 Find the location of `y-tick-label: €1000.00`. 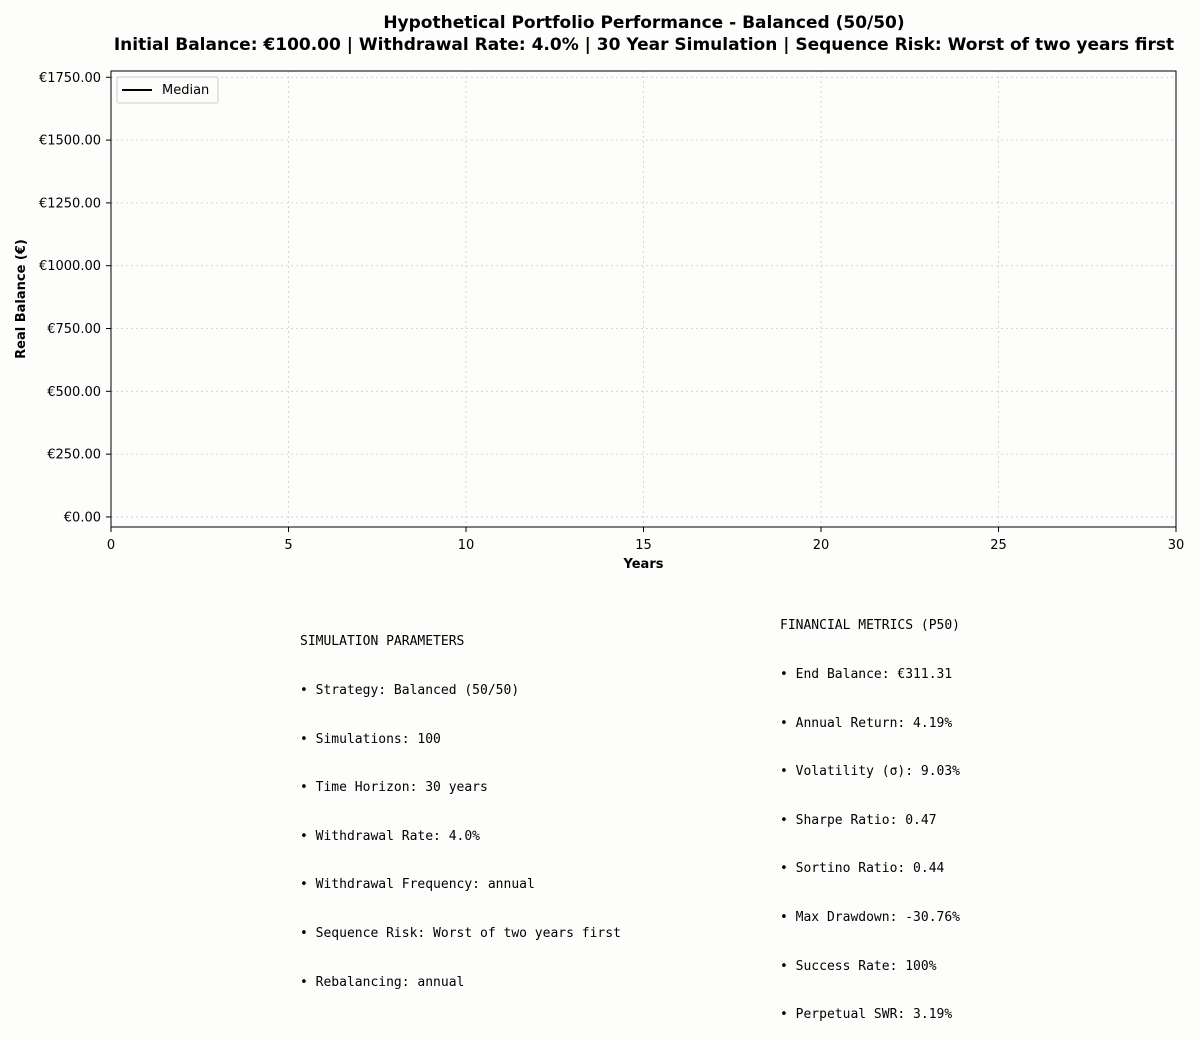

y-tick-label: €1000.00 is located at coordinates (70, 266).